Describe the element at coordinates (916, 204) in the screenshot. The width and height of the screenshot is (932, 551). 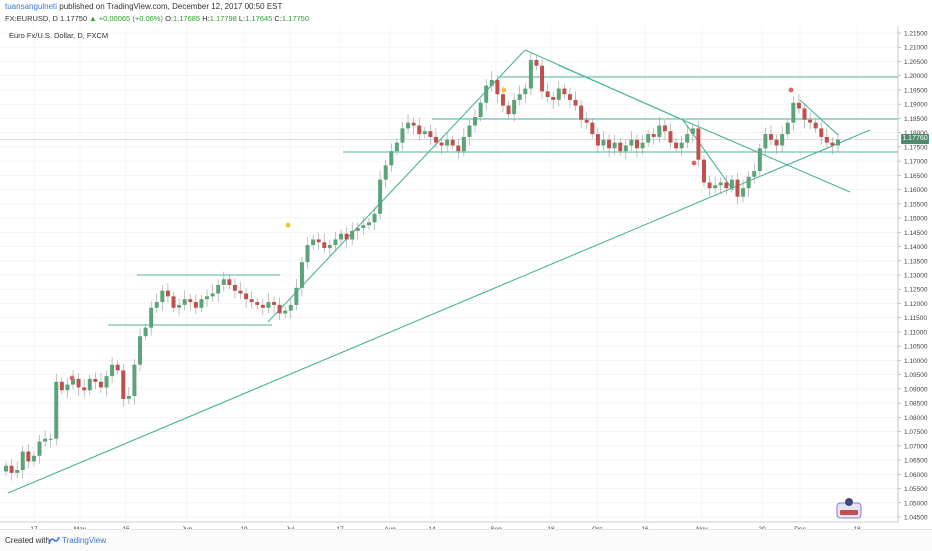
I see `y-tick-label: 1.15500` at that location.